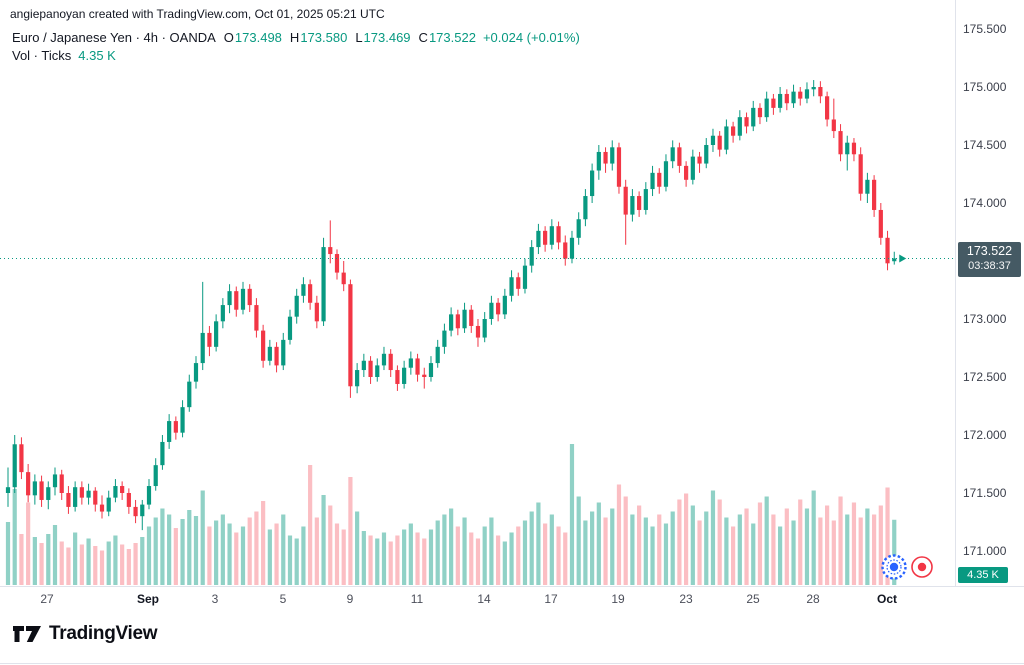  What do you see at coordinates (42, 55) in the screenshot?
I see `volume-label: Vol · Ticks` at bounding box center [42, 55].